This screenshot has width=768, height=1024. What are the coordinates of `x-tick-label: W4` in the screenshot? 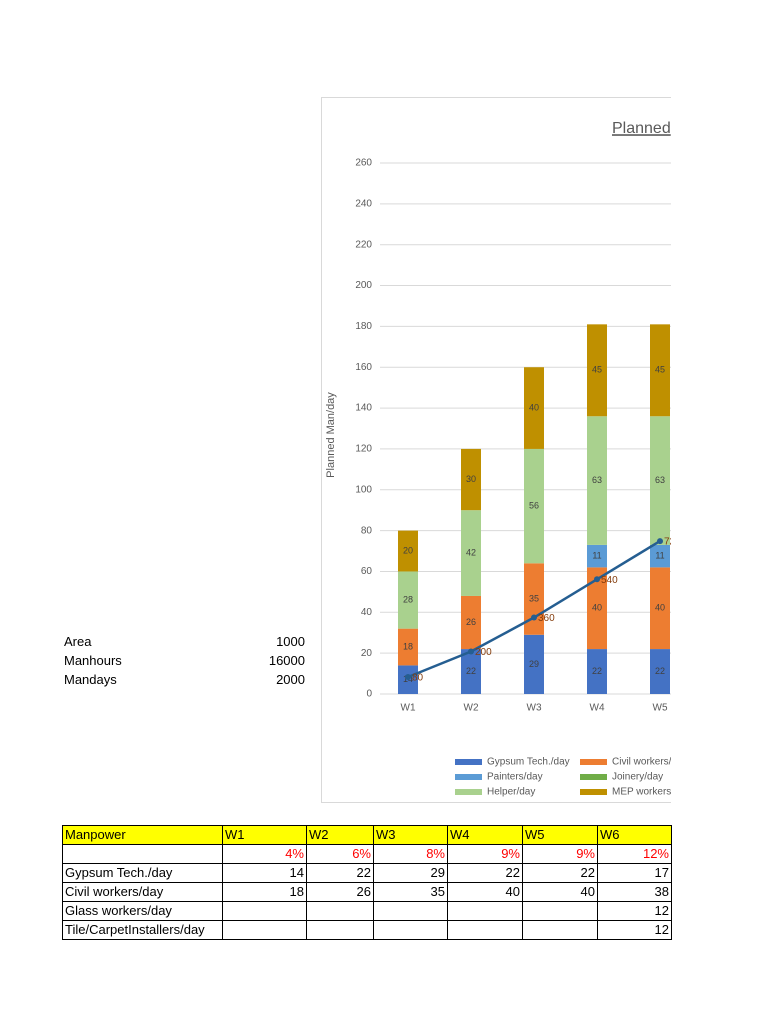 It's located at (597, 708).